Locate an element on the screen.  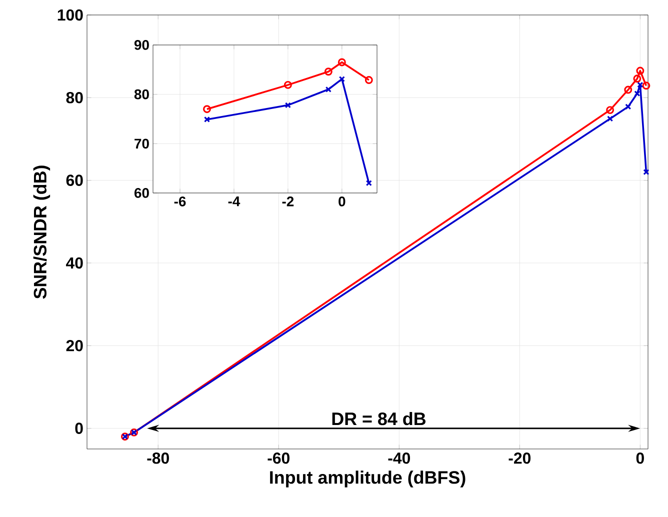
x-tick-label: -80 is located at coordinates (158, 458).